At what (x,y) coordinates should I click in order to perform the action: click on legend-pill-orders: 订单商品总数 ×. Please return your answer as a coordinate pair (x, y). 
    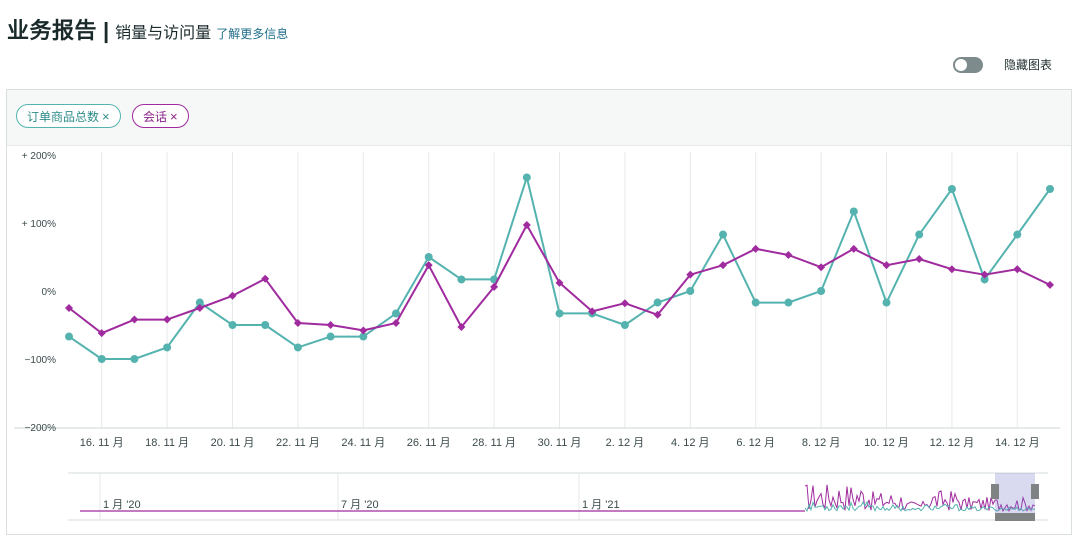
    Looking at the image, I should click on (68, 116).